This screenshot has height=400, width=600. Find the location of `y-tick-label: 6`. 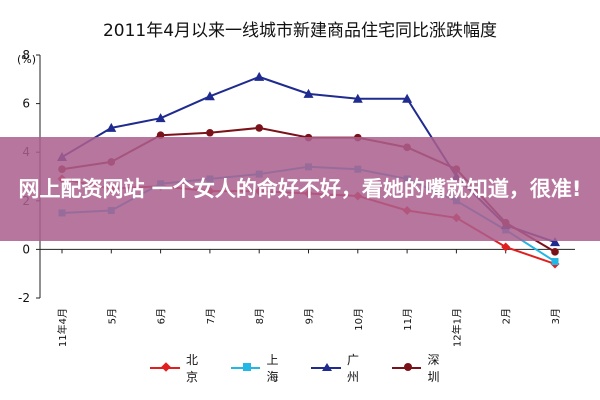

y-tick-label: 6 is located at coordinates (26, 104).